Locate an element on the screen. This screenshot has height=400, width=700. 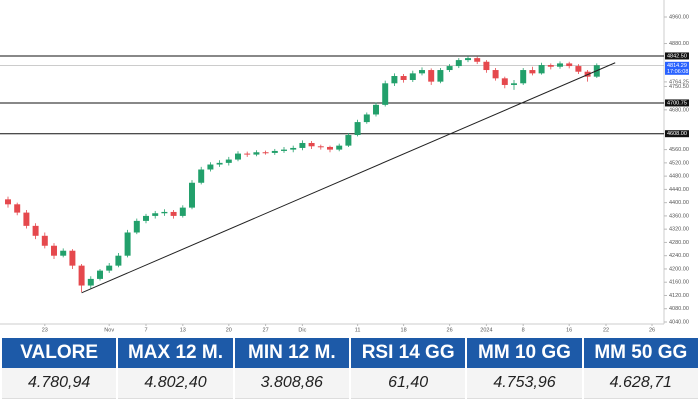
y-tick-label: 4560.00 is located at coordinates (679, 150).